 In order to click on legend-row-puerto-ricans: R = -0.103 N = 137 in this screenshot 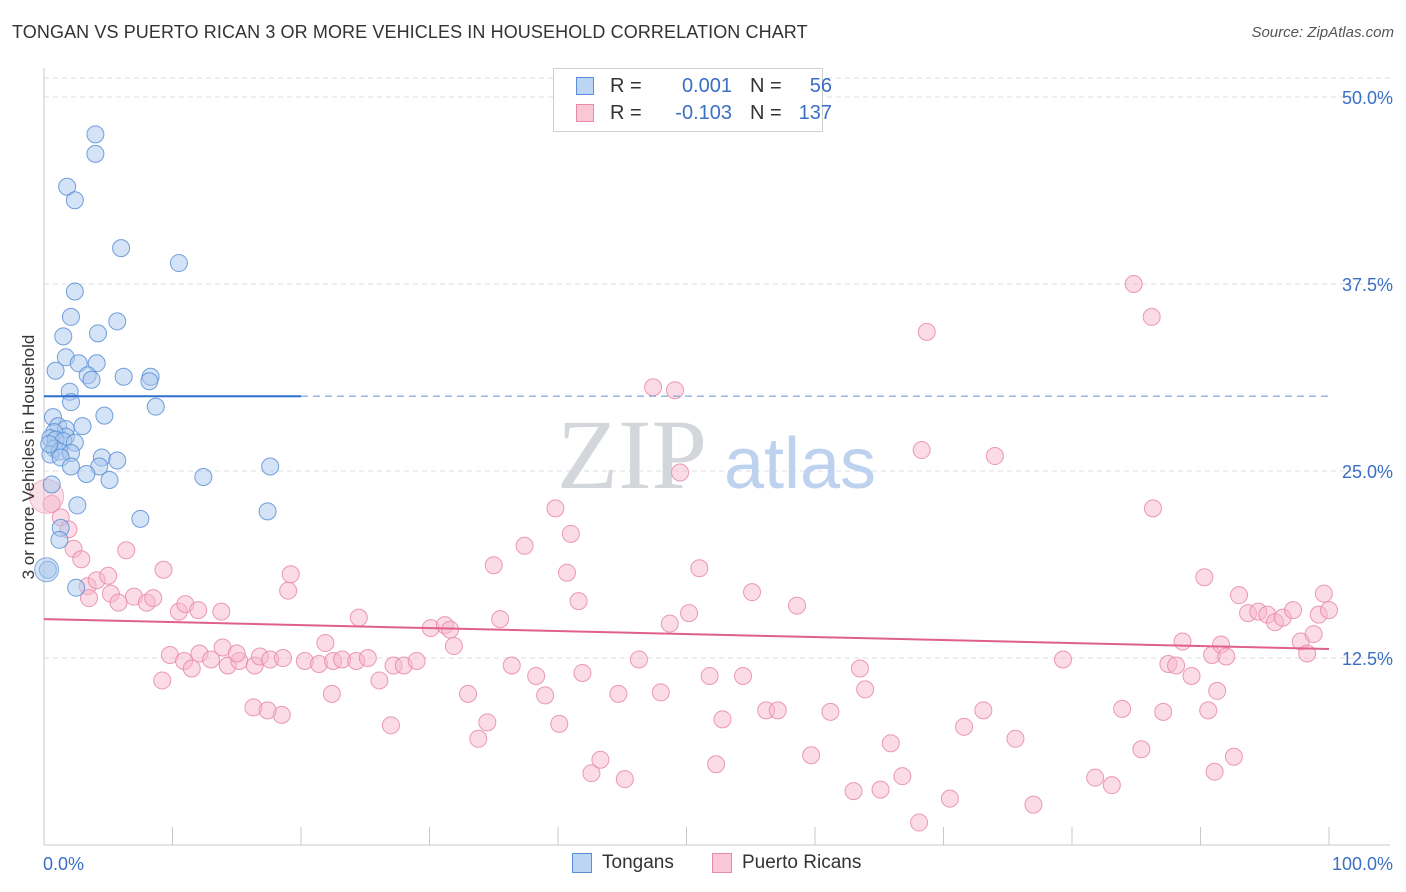, I will do `click(704, 113)`.